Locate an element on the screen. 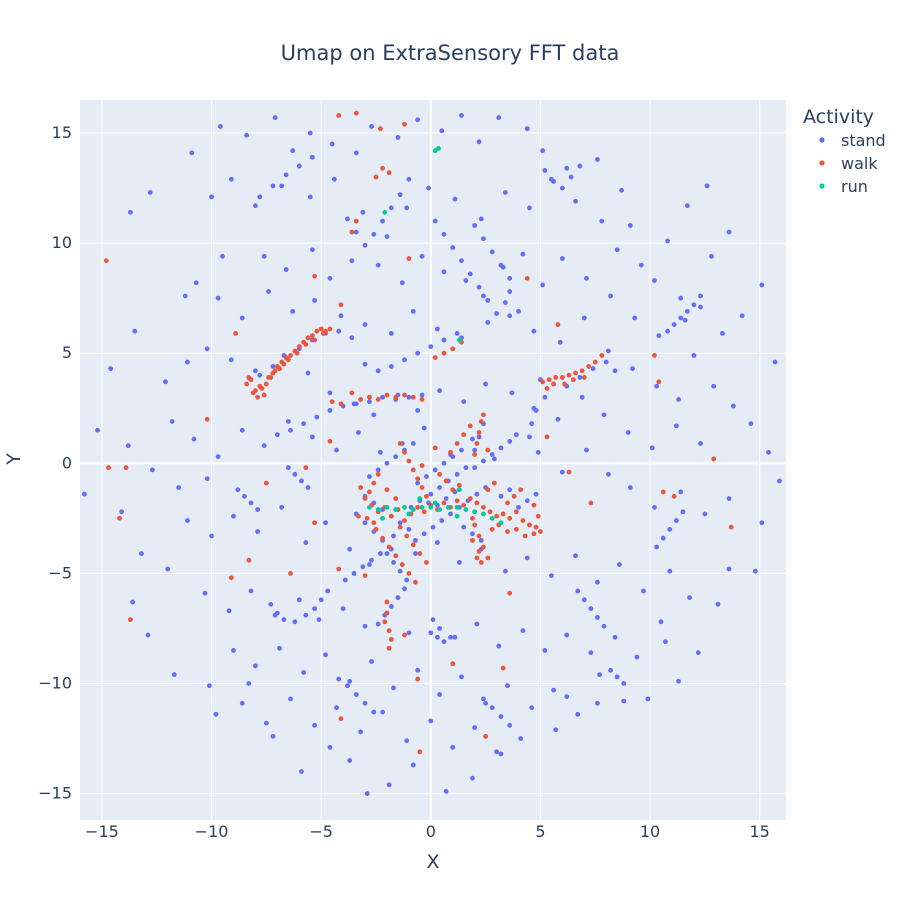 The width and height of the screenshot is (900, 904). legend: Activity stand walk run is located at coordinates (844, 151).